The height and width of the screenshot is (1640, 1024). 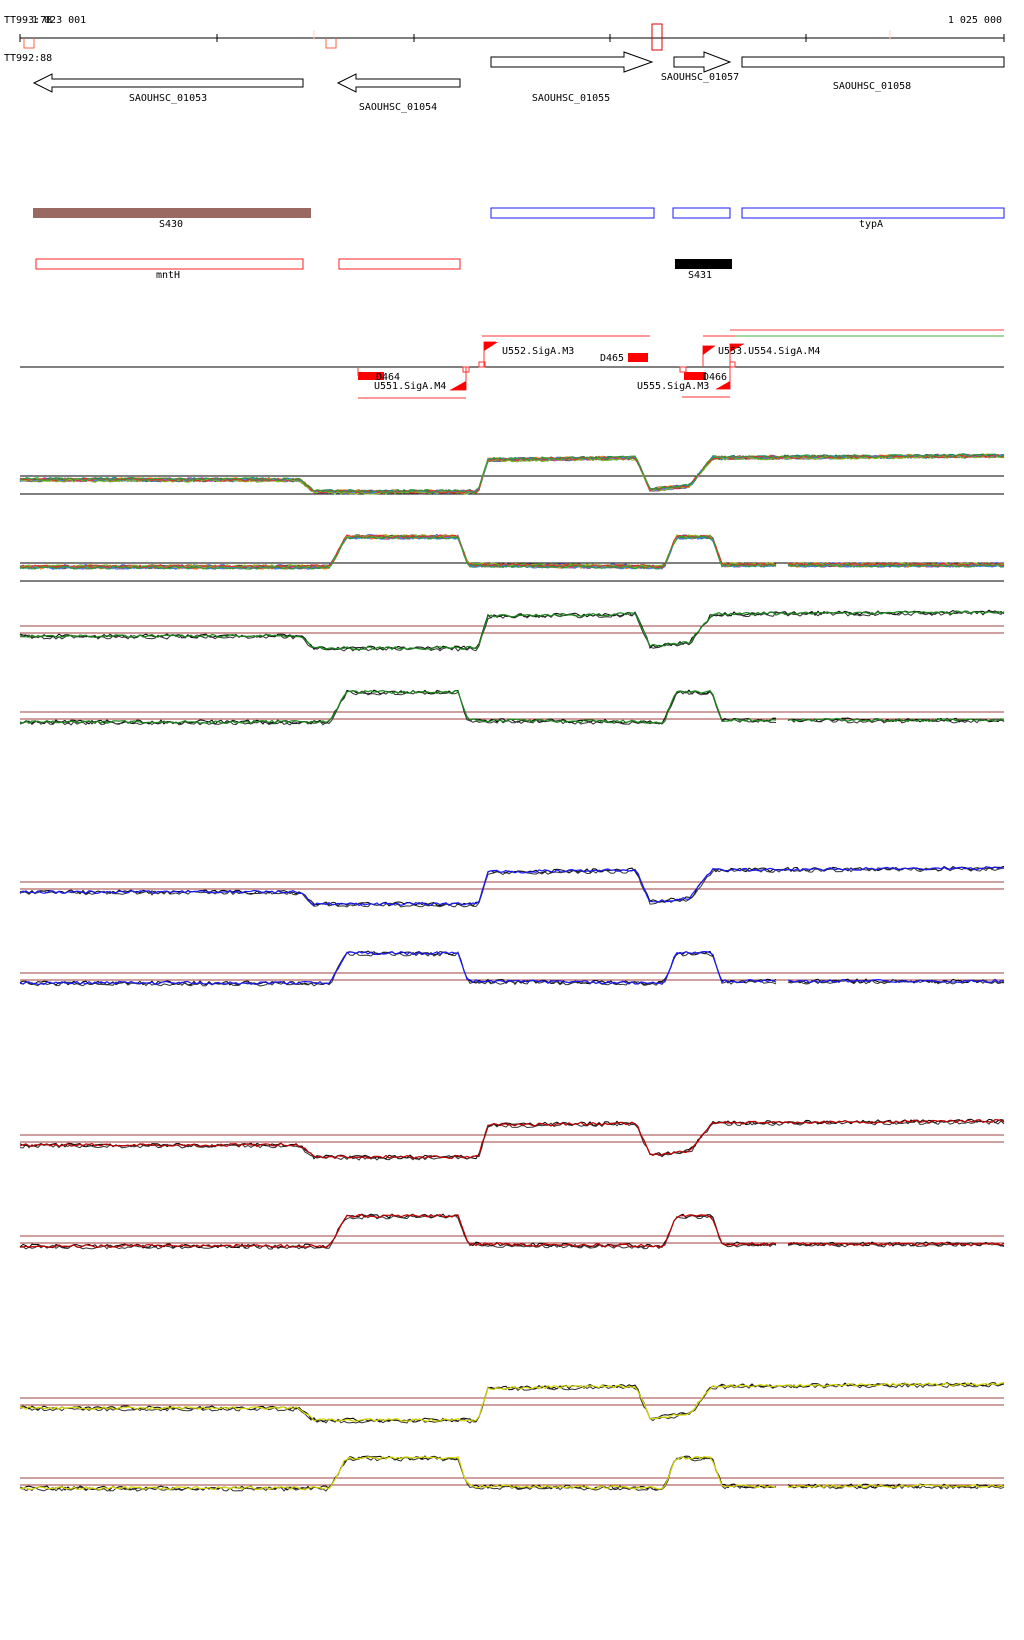 What do you see at coordinates (59, 20) in the screenshot?
I see `start-coordinate: 1 023 001` at bounding box center [59, 20].